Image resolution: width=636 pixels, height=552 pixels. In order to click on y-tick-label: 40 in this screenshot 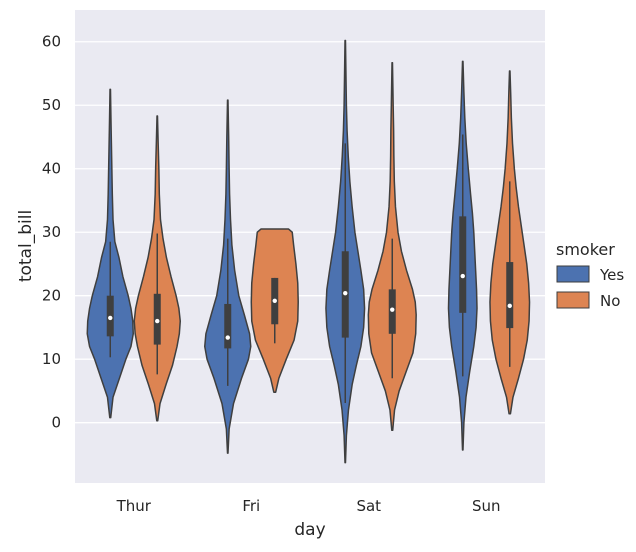, I will do `click(51, 169)`.